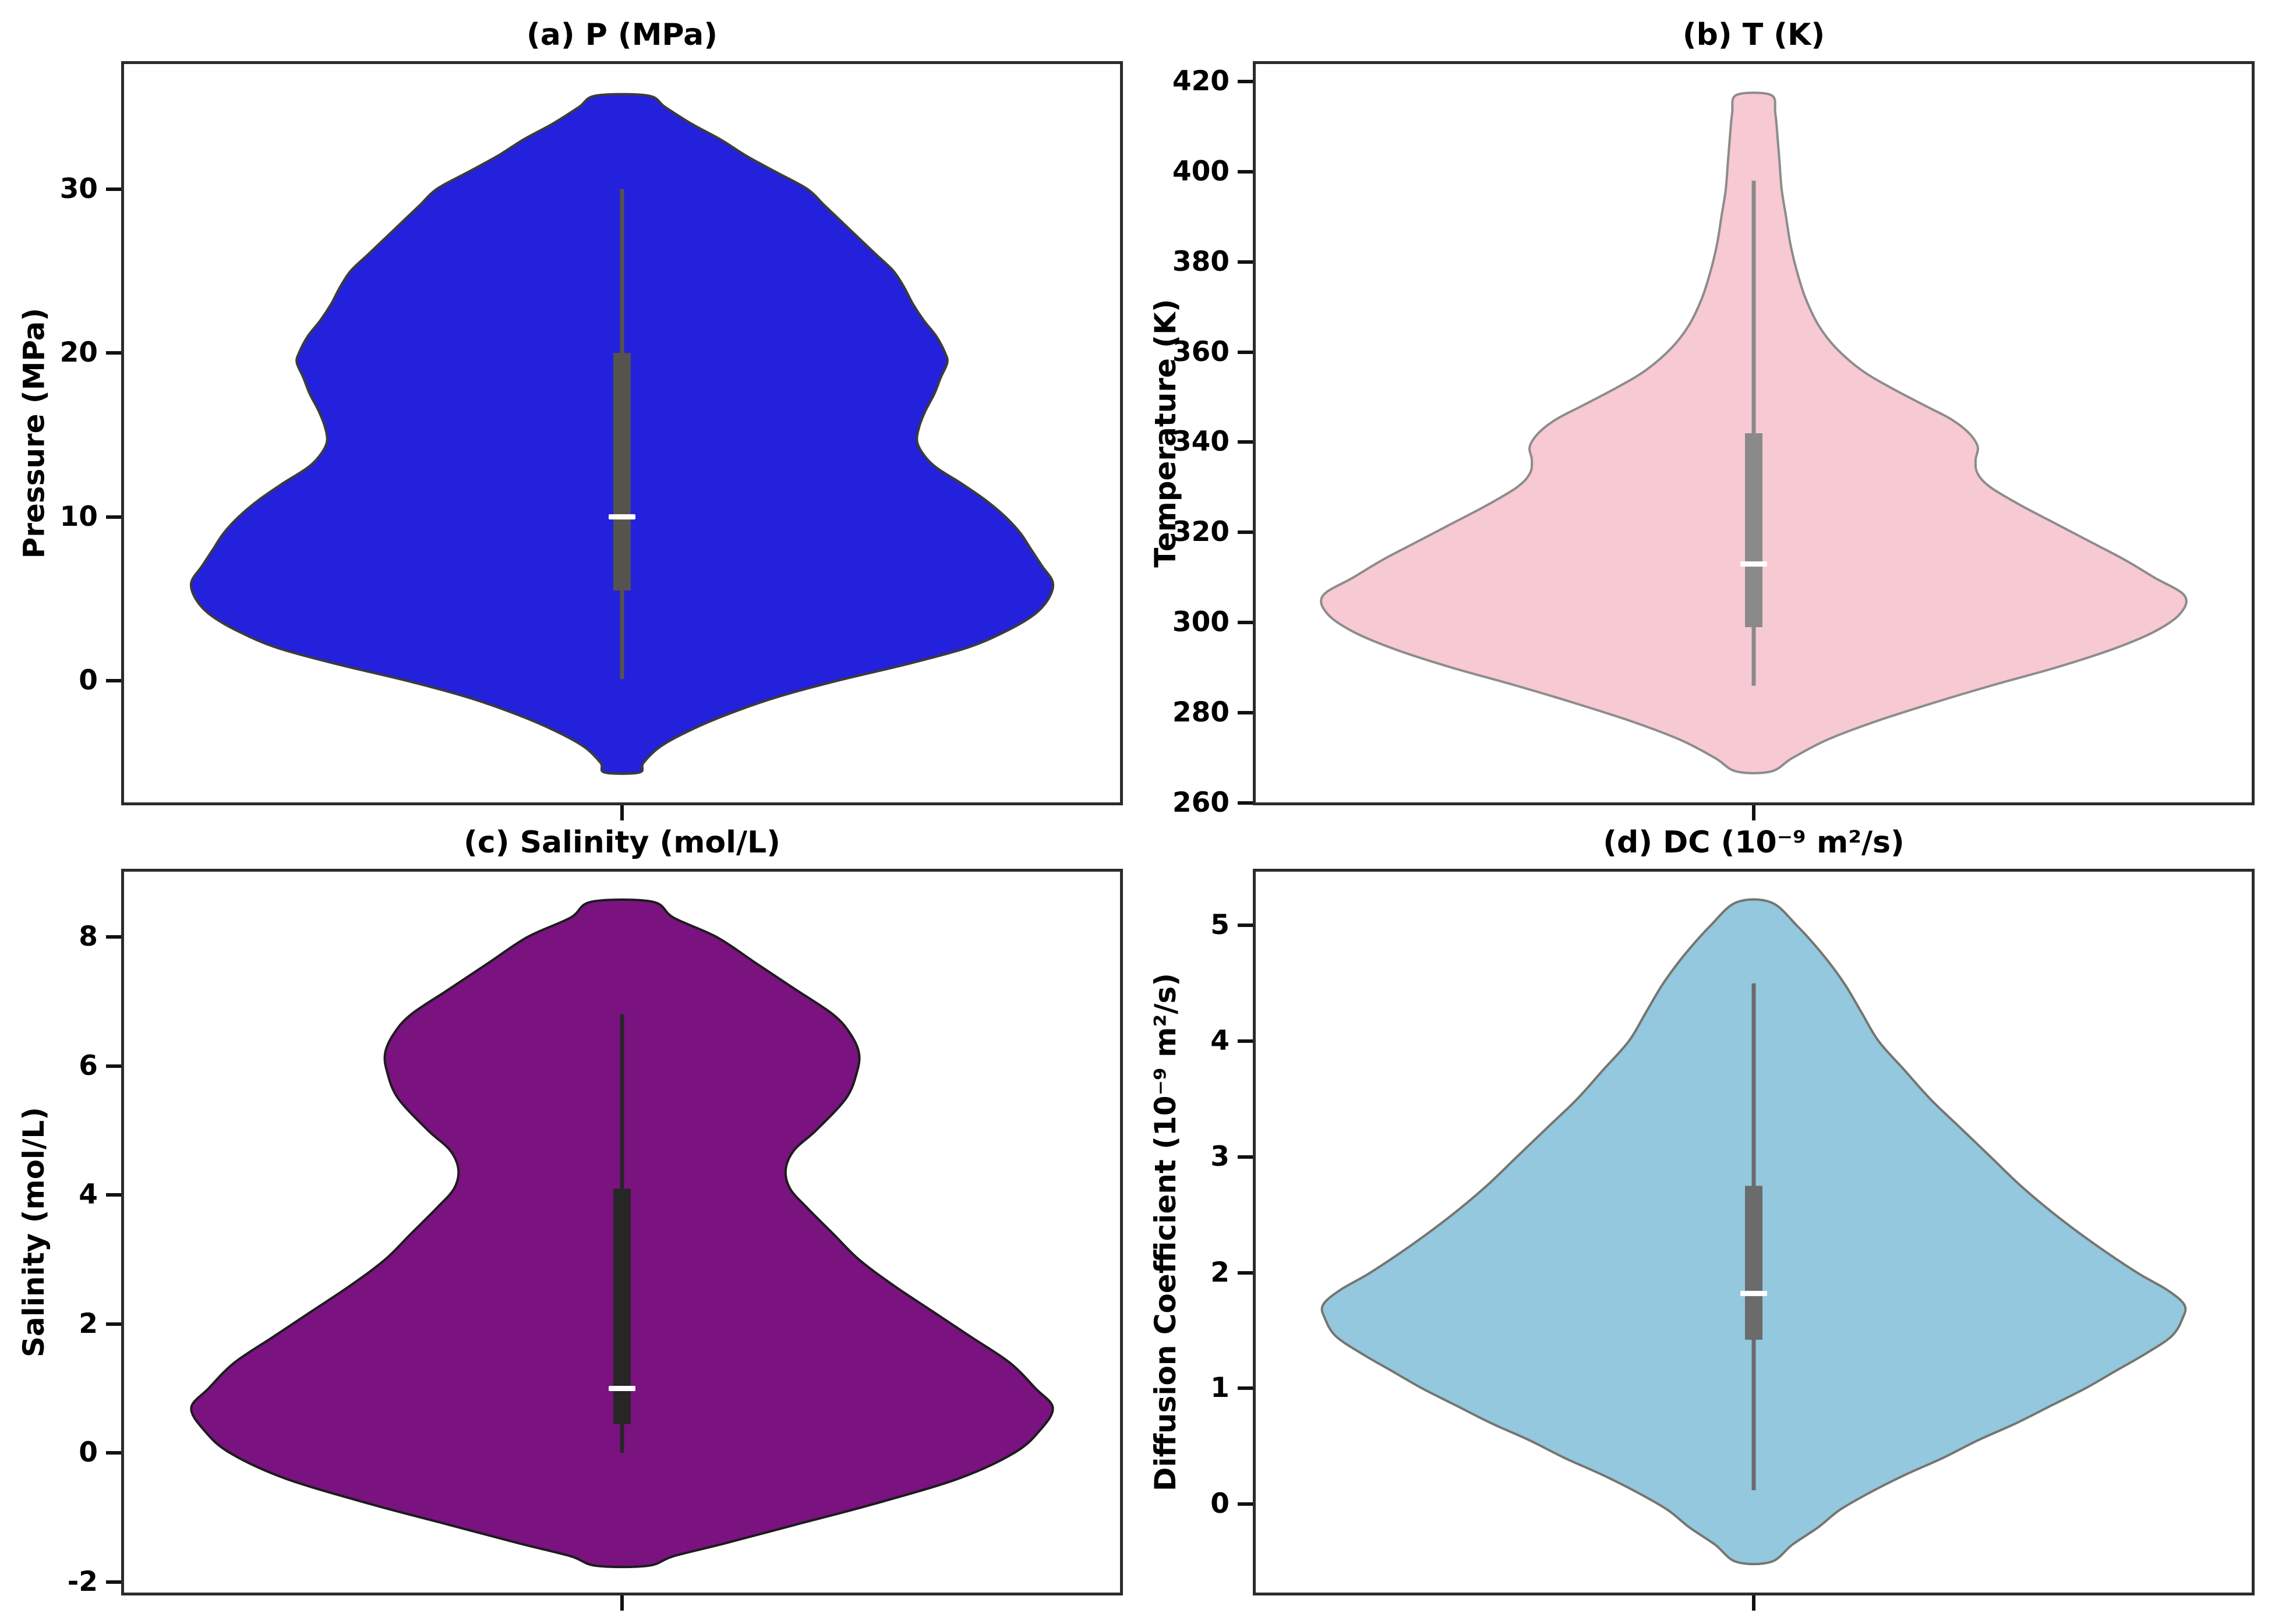  What do you see at coordinates (622, 1603) in the screenshot?
I see `panel-c-xtick` at bounding box center [622, 1603].